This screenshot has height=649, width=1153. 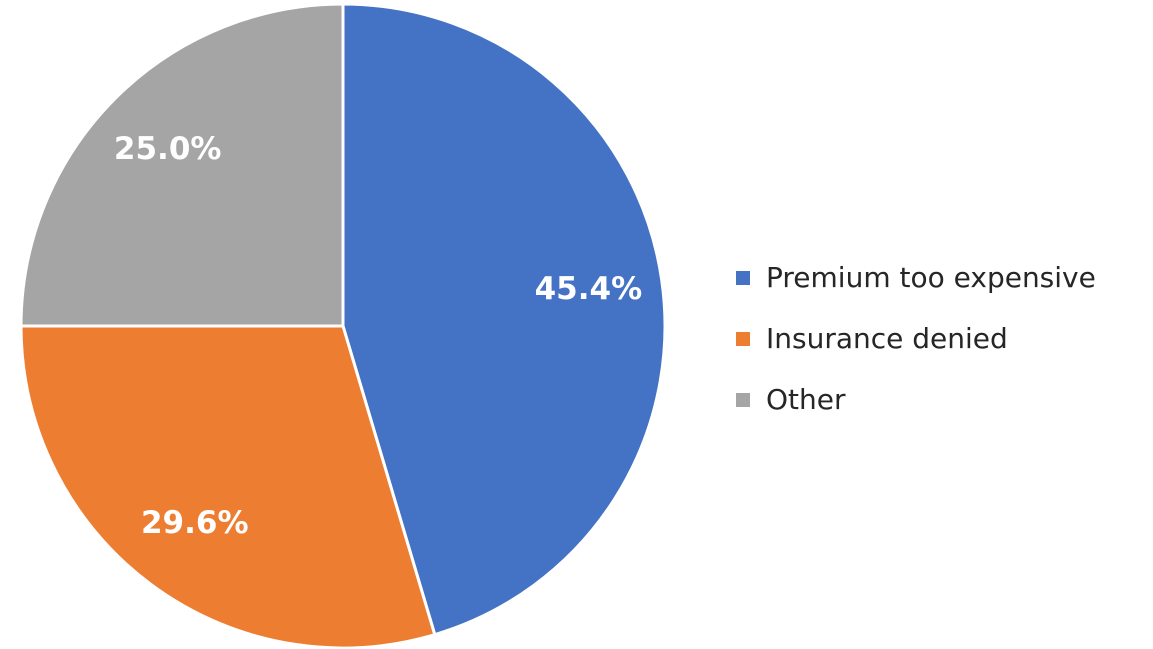 I want to click on data-label: 45.4%, so click(x=589, y=289).